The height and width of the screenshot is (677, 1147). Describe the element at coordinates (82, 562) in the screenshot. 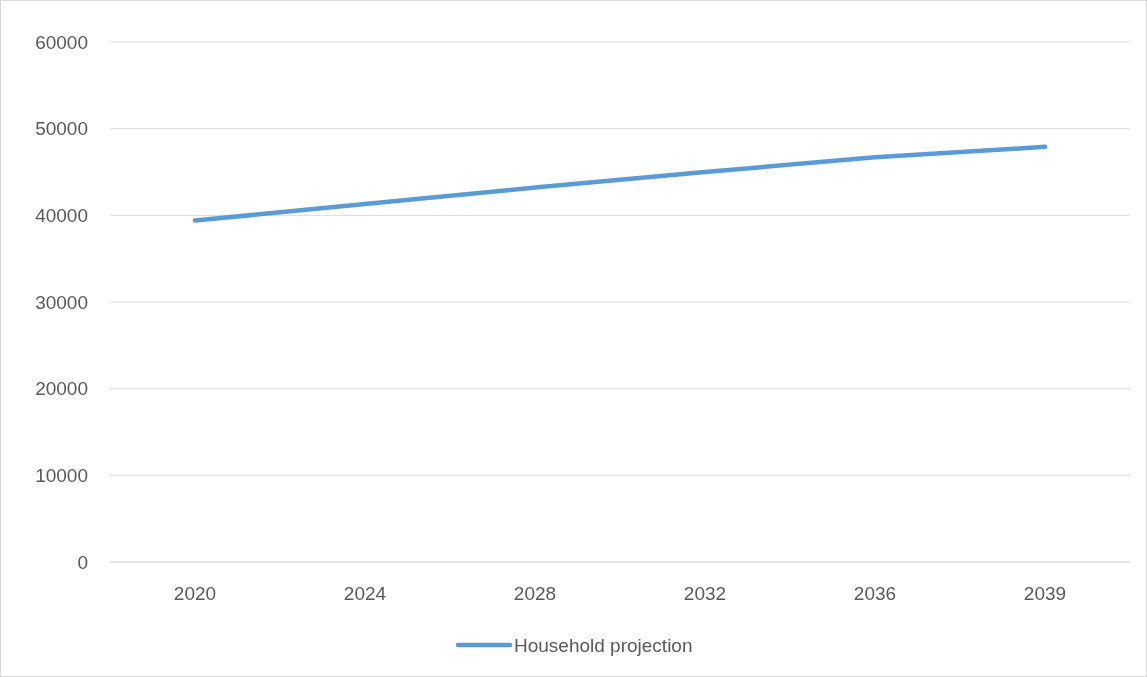

I see `y-tick-label: 0` at that location.